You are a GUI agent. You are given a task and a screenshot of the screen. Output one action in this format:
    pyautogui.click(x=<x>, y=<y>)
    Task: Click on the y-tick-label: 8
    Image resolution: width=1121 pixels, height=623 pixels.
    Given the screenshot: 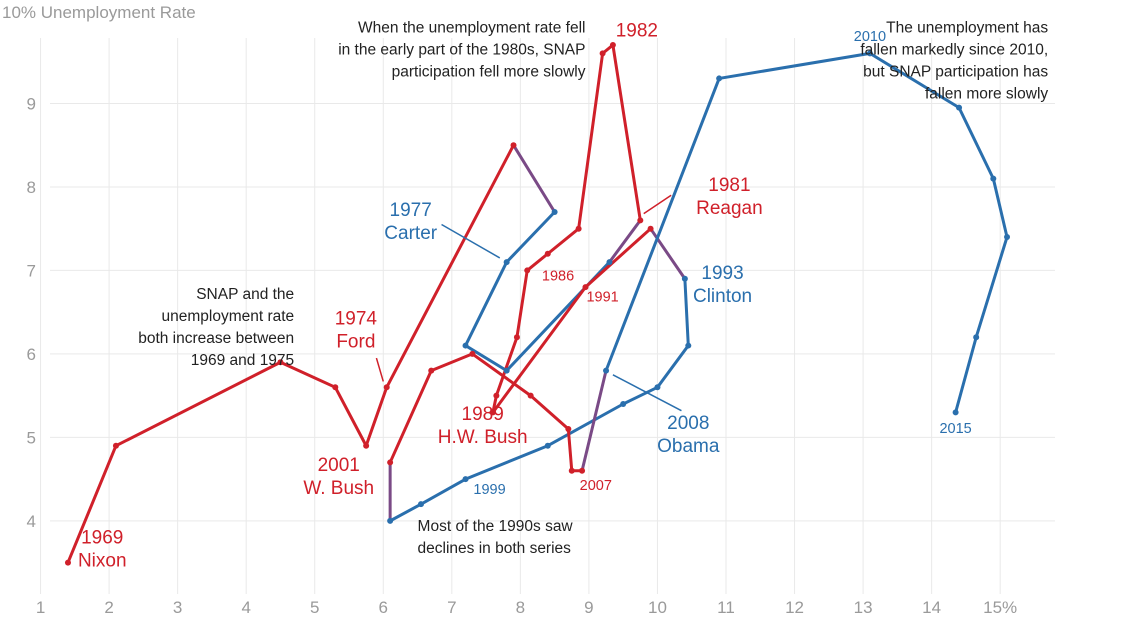 What is the action you would take?
    pyautogui.click(x=31, y=187)
    